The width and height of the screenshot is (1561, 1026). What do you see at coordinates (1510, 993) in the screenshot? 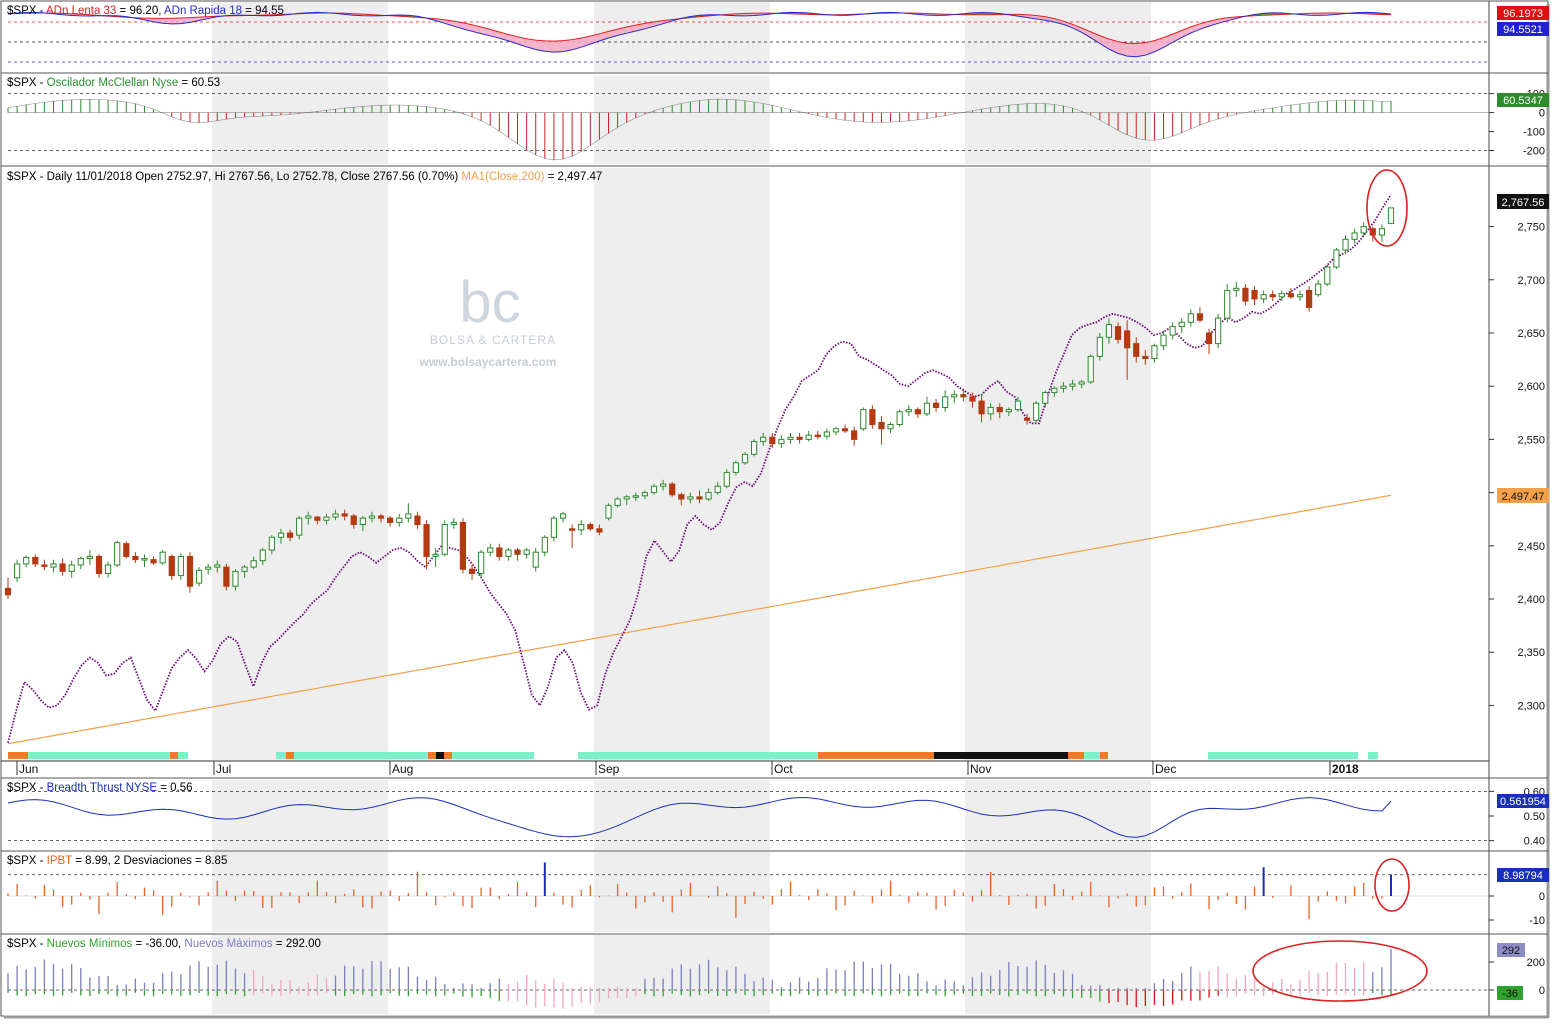
I see `badge-new-lows: -36` at bounding box center [1510, 993].